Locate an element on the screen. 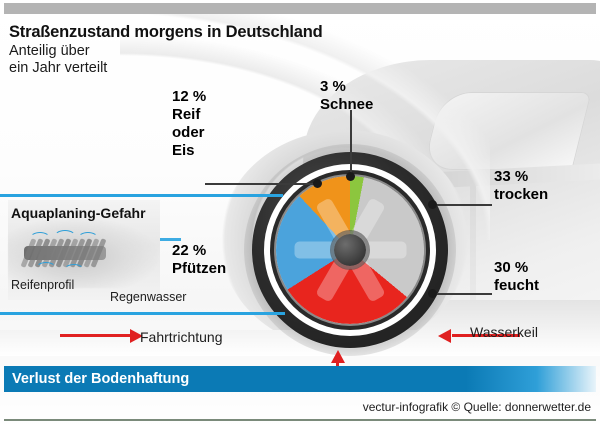 This screenshot has width=600, height=429. leader-dot-schnee is located at coordinates (350, 176).